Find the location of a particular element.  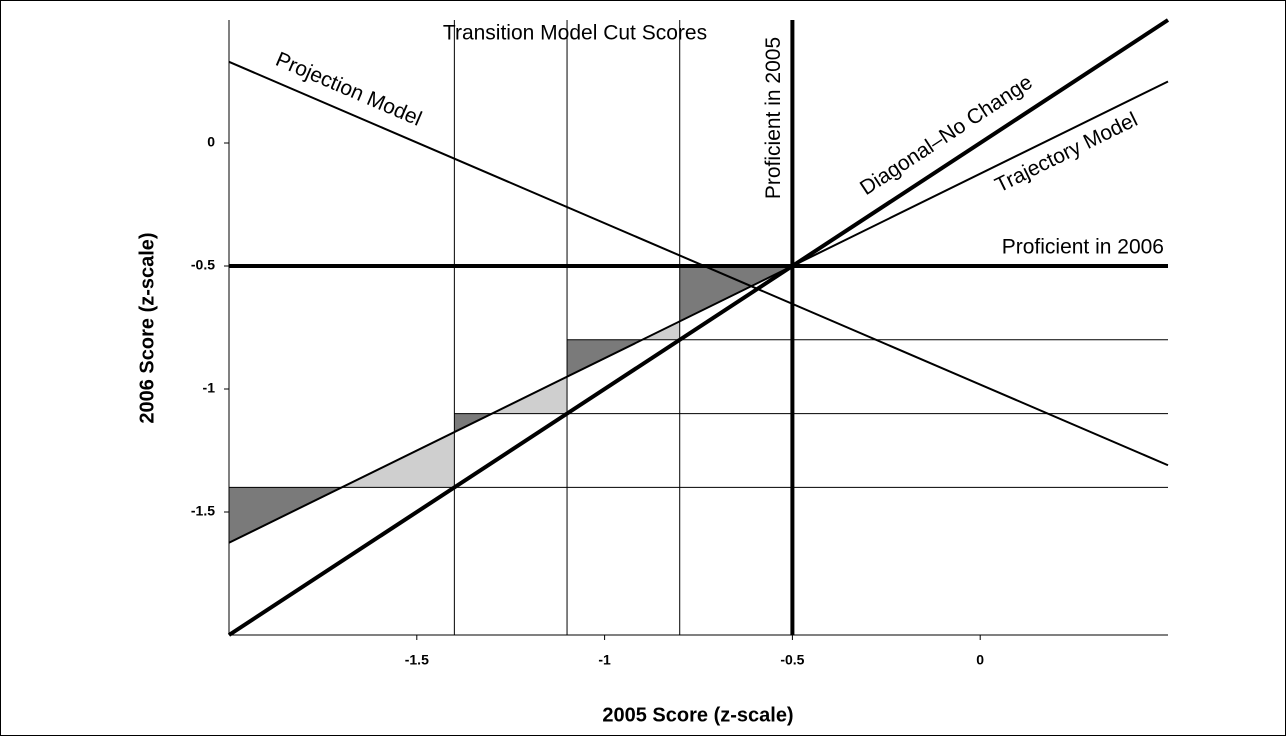

y-axis-label: 2006 Score (z-scale) is located at coordinates (147, 327).